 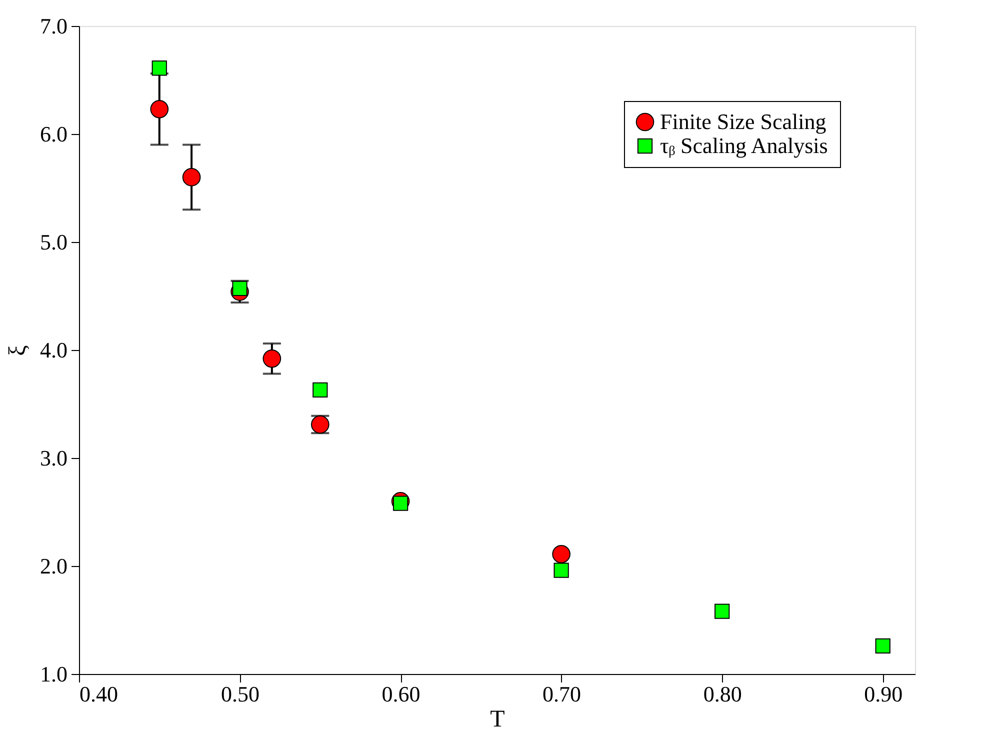 I want to click on legend-label: τᵦ Scaling Analysis, so click(x=744, y=145).